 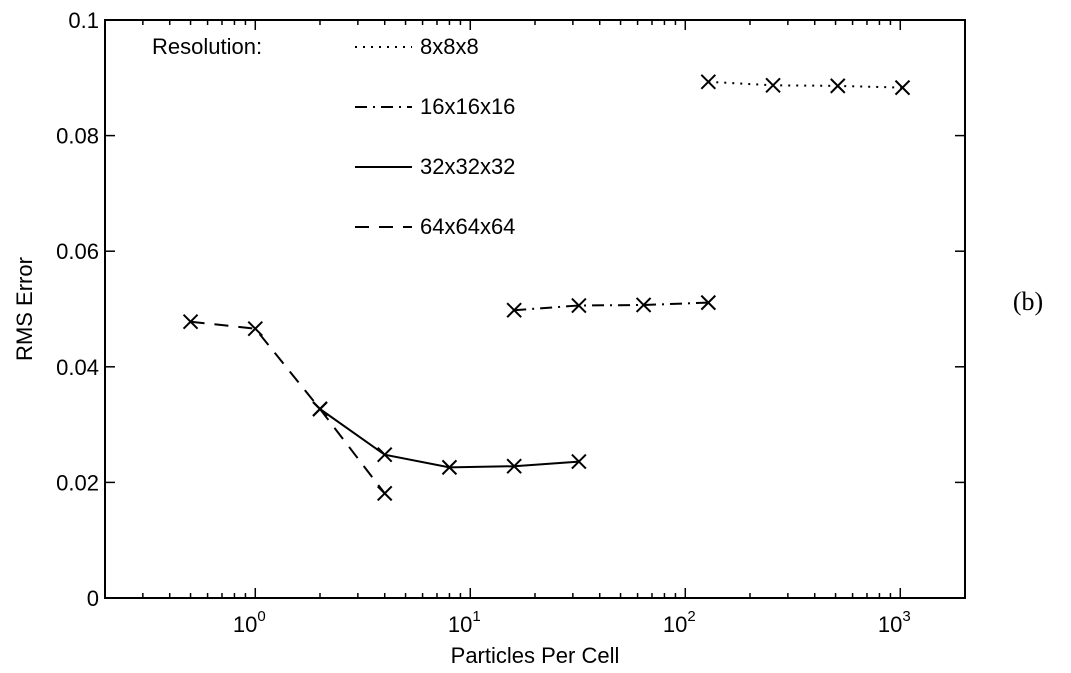 I want to click on x-tick-label: 10¹, so click(x=464, y=622).